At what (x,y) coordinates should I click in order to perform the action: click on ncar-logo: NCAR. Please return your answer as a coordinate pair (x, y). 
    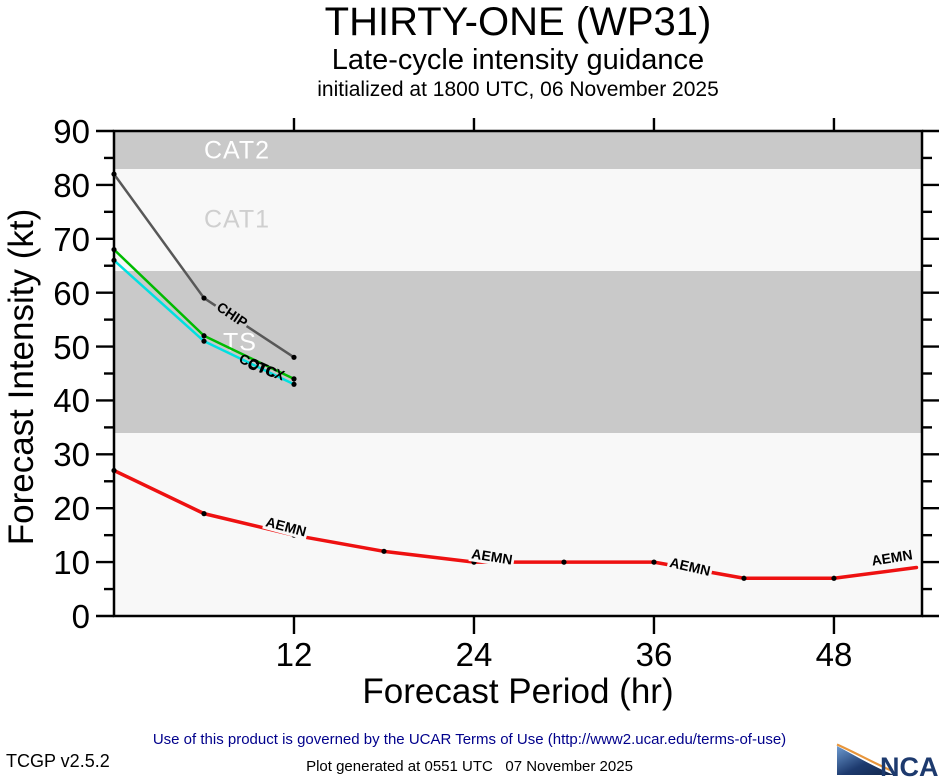
    Looking at the image, I should click on (887, 761).